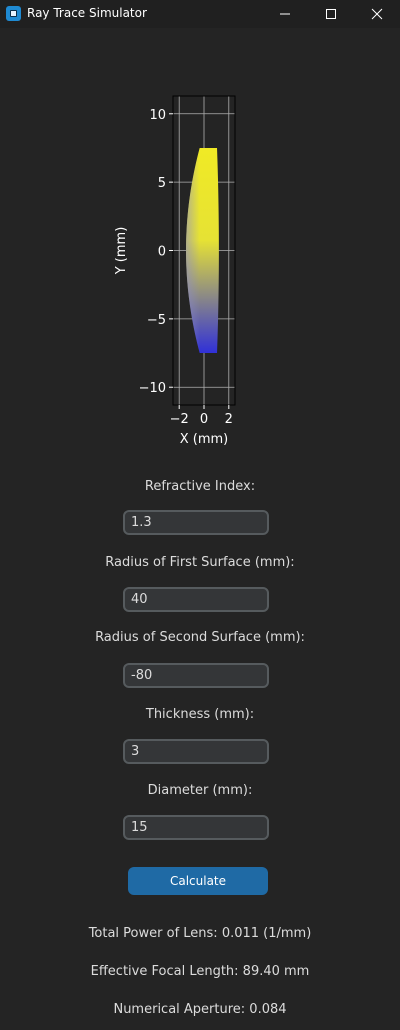  I want to click on close-icon, so click(377, 14).